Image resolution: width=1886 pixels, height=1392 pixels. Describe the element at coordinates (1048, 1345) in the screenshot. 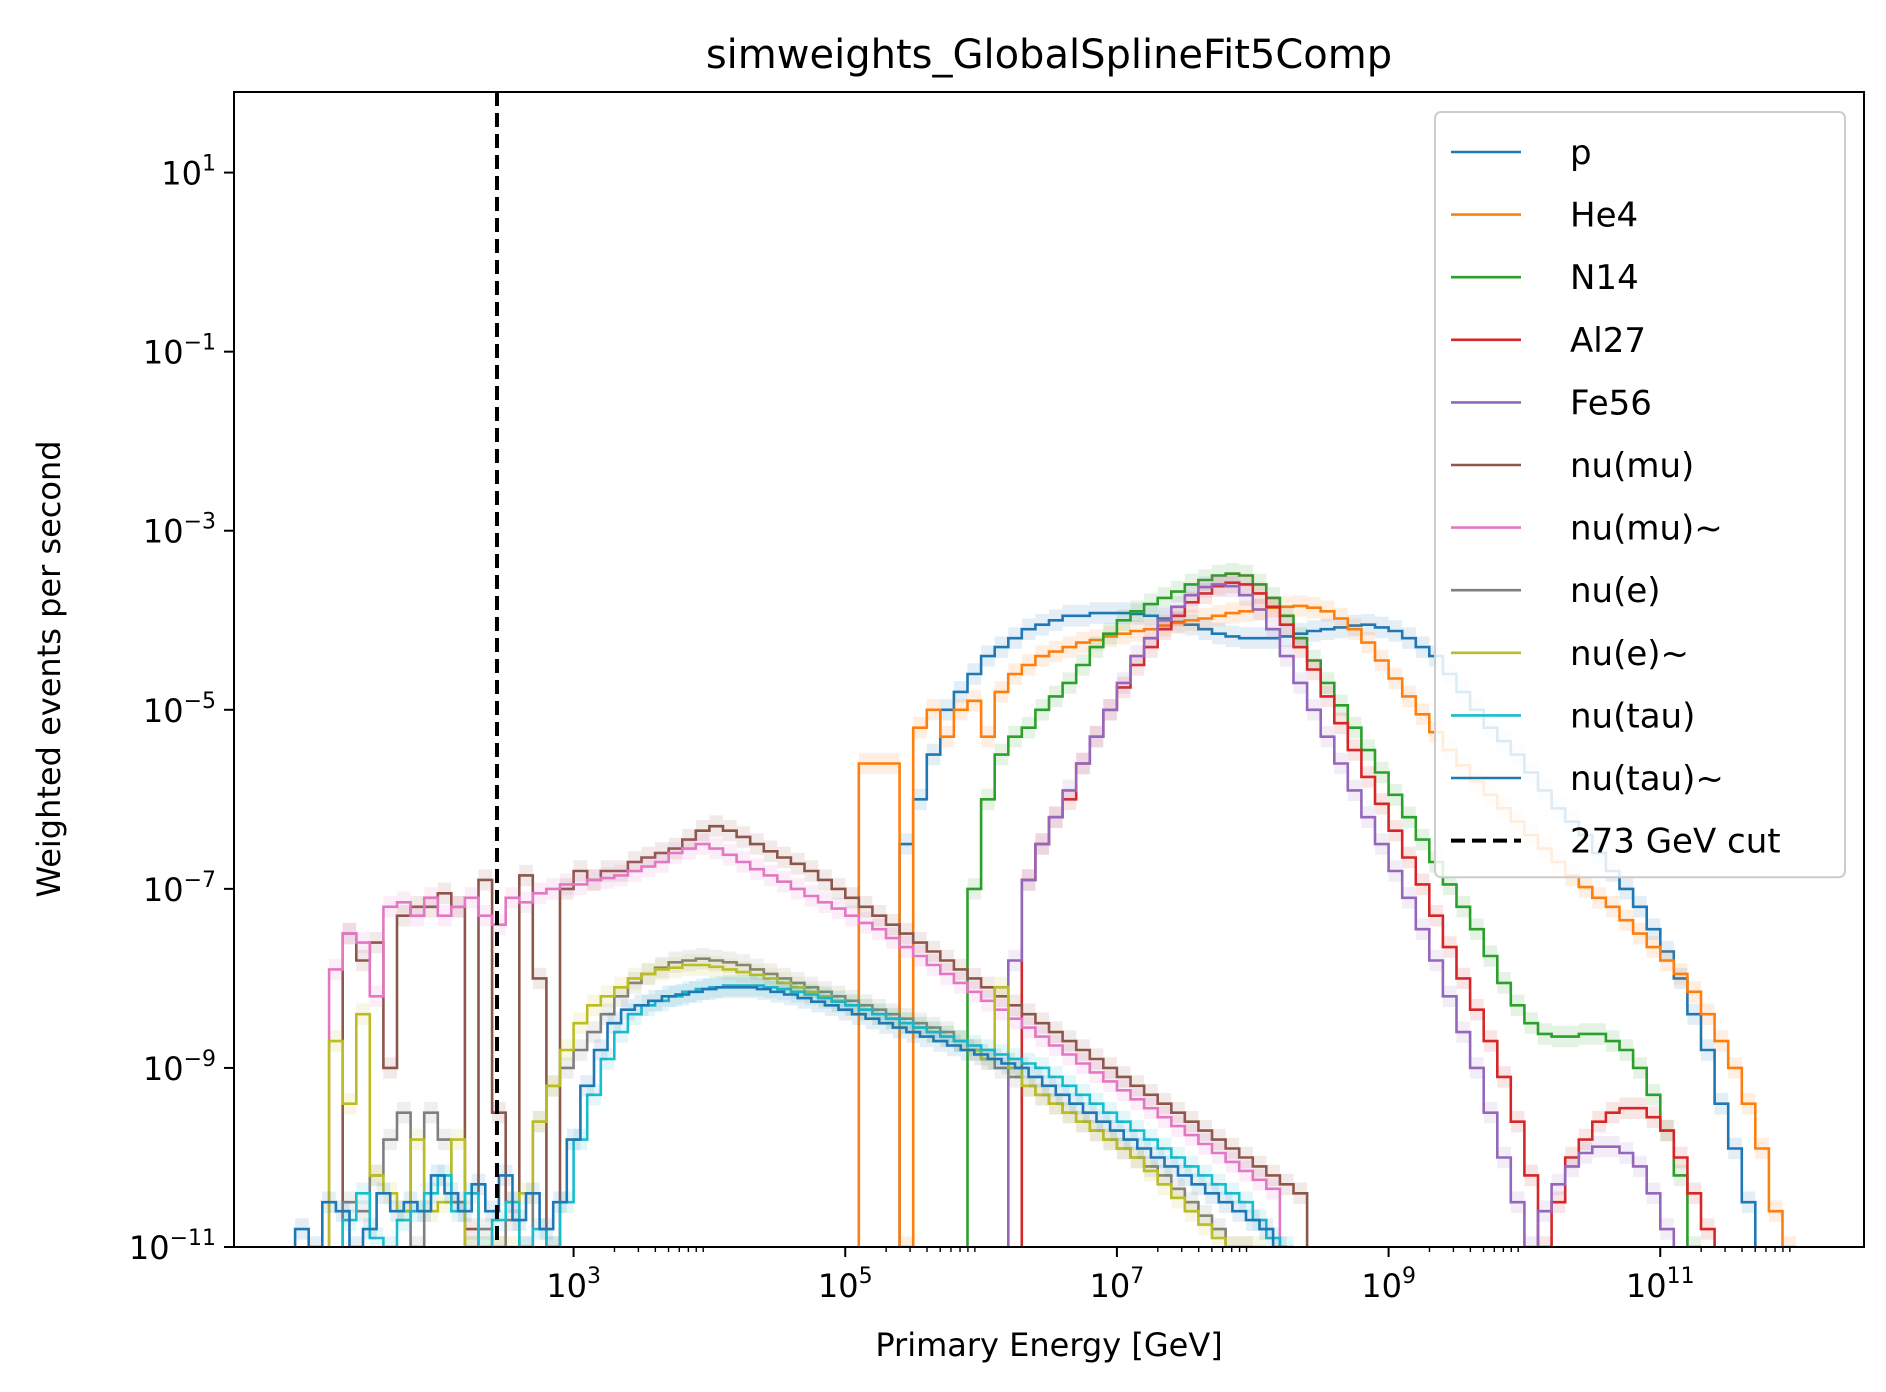

I see `x-axis-label: Primary Energy [GeV]` at that location.